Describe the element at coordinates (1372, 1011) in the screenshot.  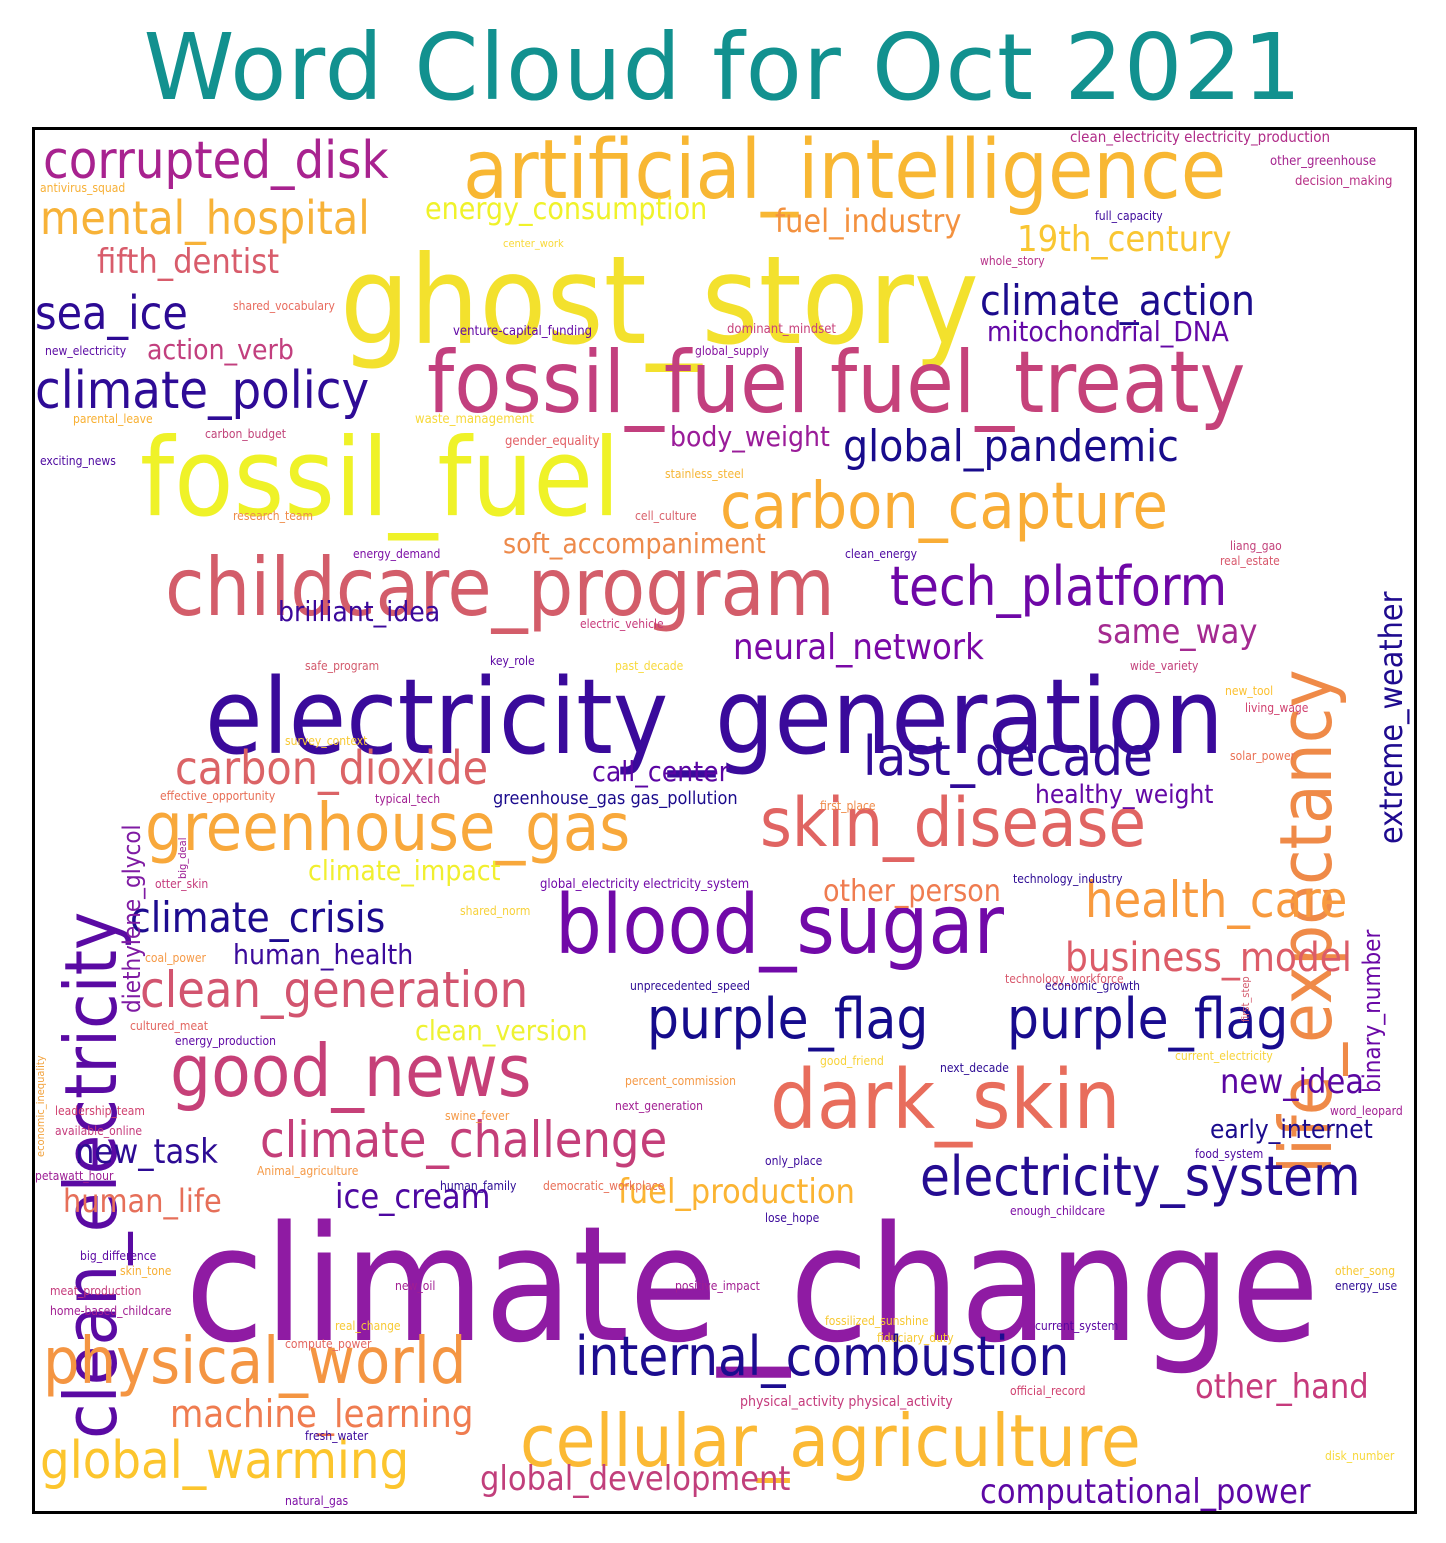
I see `word-cloud-term: binary_number` at that location.